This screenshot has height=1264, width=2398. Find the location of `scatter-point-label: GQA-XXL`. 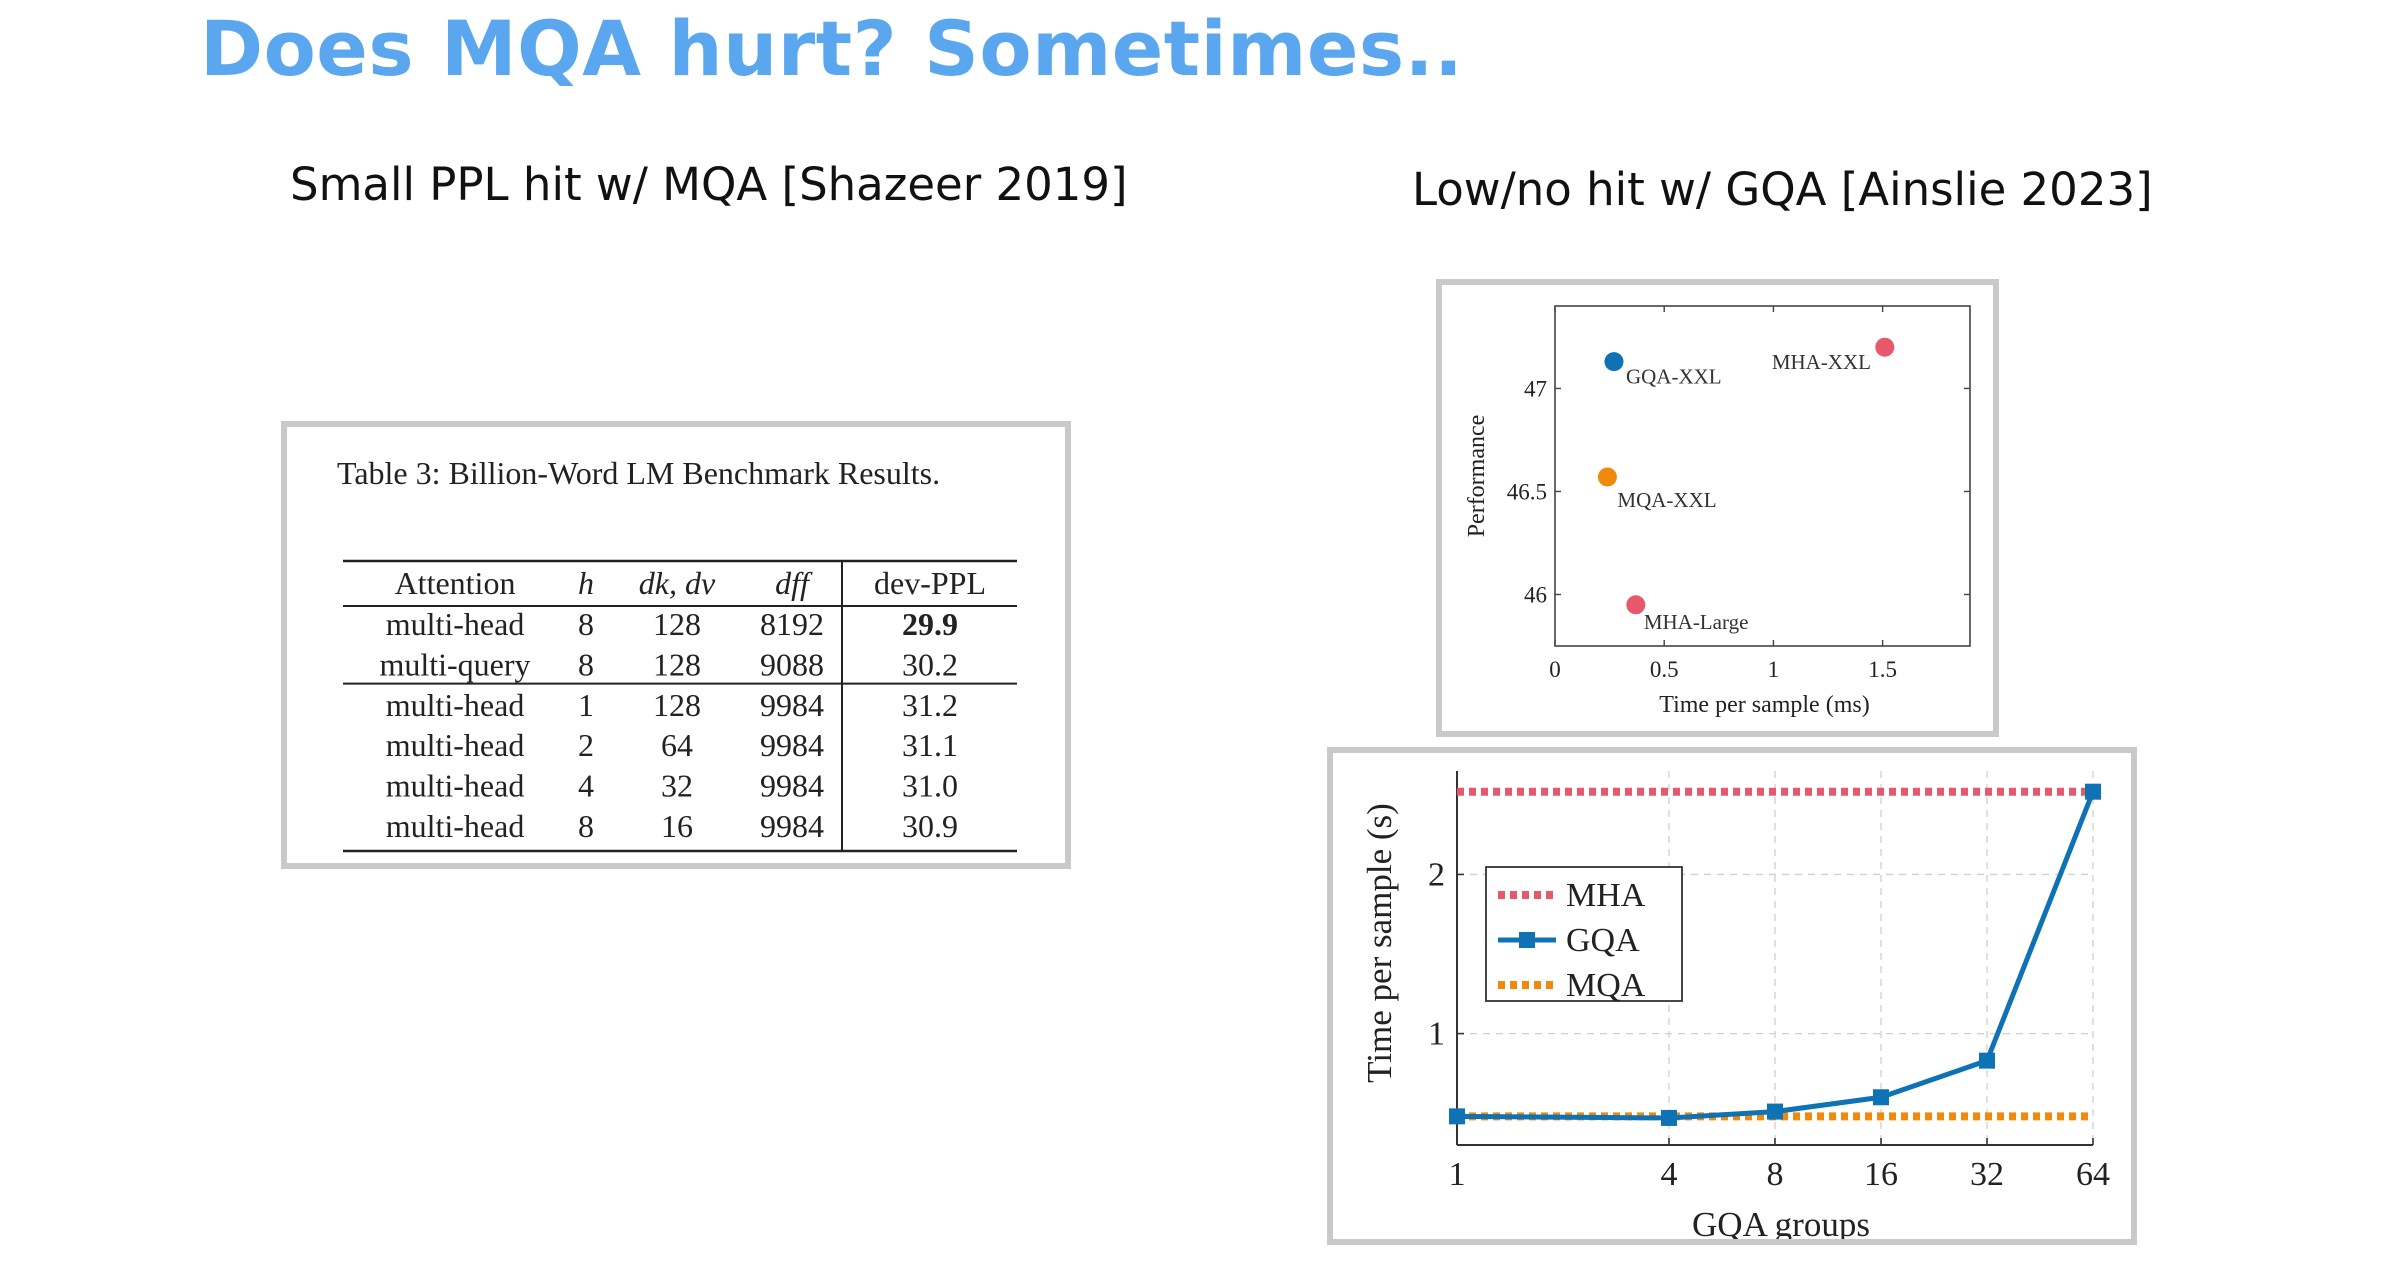

scatter-point-label: GQA-XXL is located at coordinates (1674, 377).